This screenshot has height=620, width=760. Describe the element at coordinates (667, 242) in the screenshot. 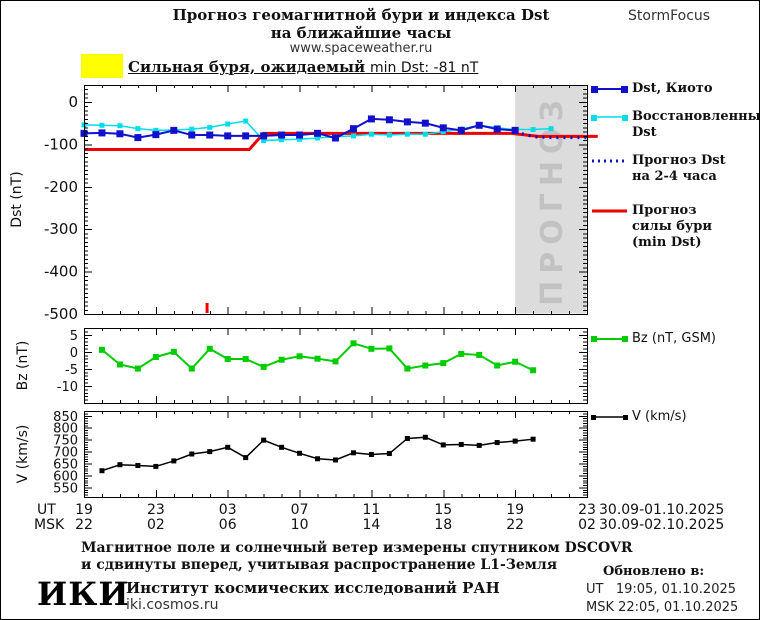

I see `legend-label: (min Dst)` at that location.